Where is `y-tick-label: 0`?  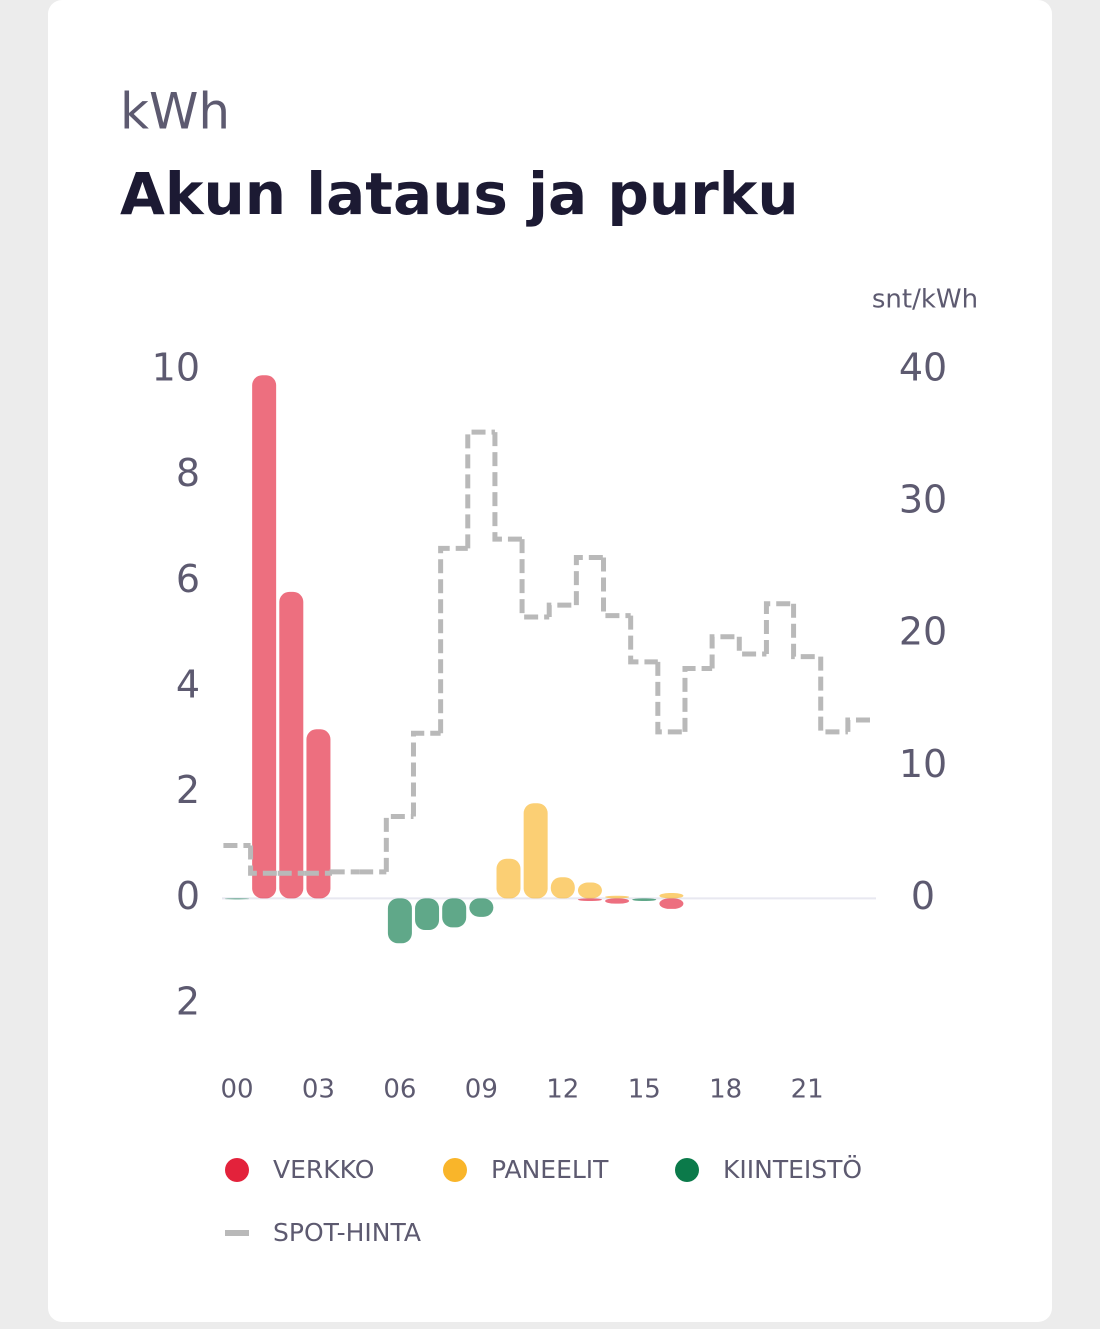
y-tick-label: 0 is located at coordinates (188, 896).